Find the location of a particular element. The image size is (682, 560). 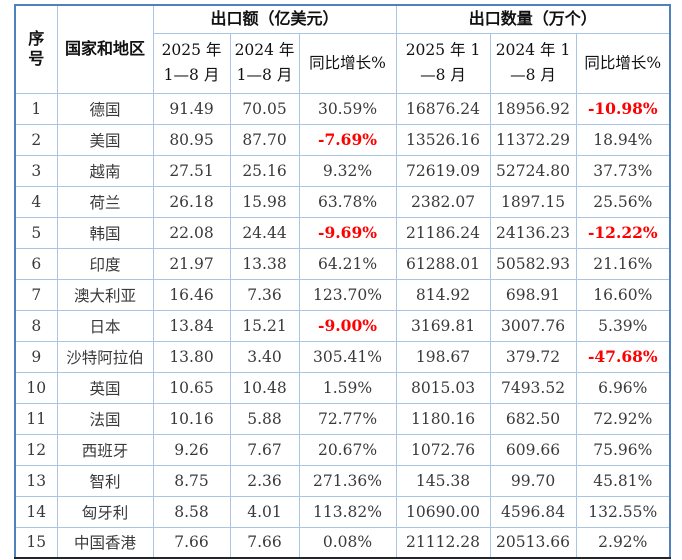

cell-country: 日本 is located at coordinates (105, 325).